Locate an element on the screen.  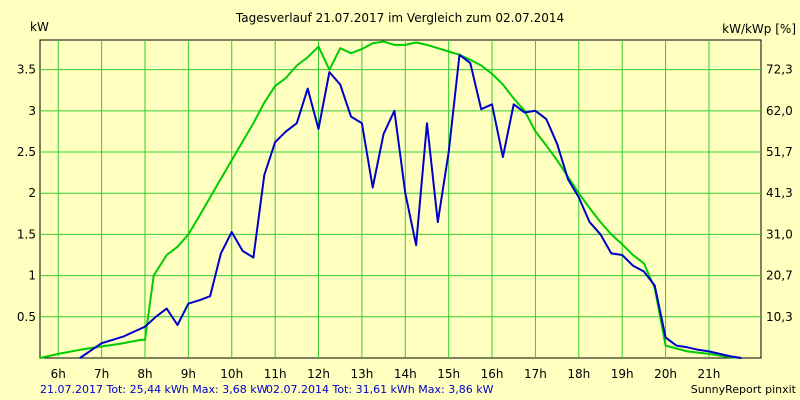
x-tick-label: 9h is located at coordinates (188, 374).